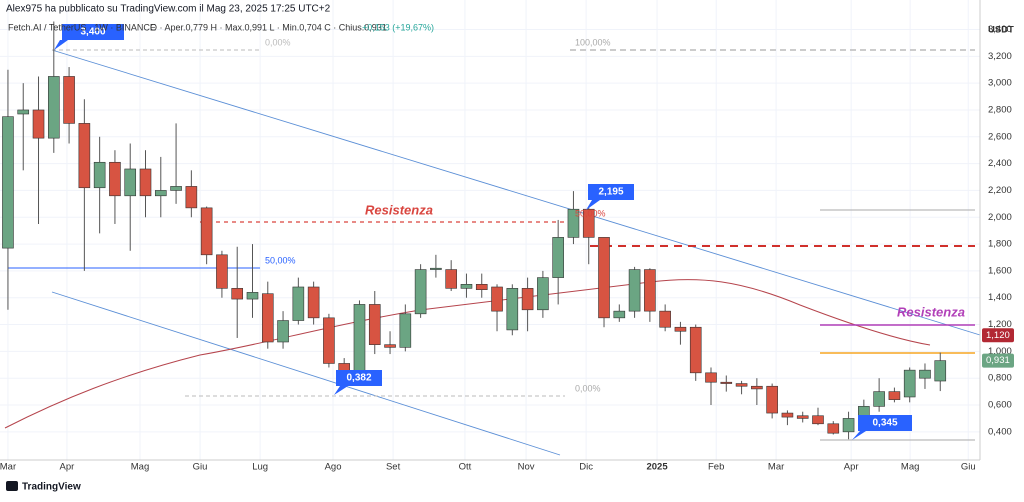 This screenshot has height=502, width=1024. I want to click on x-tick-label: Ott, so click(465, 467).